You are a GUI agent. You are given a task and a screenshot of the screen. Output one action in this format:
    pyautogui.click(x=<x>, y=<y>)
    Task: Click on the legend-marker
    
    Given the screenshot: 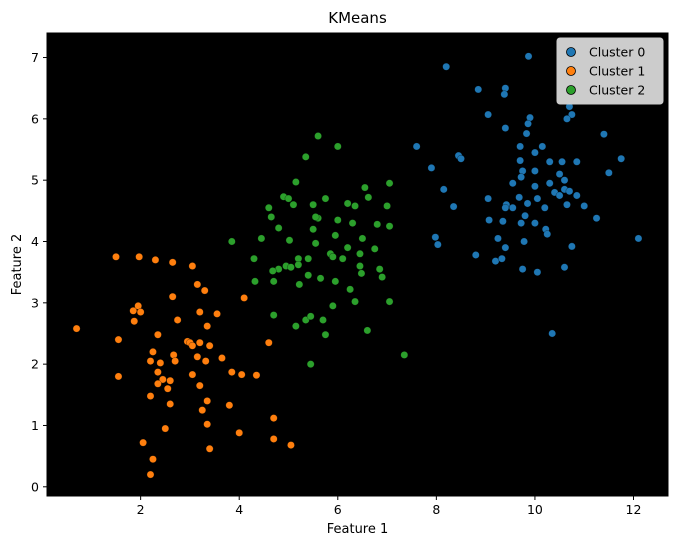 What is the action you would take?
    pyautogui.click(x=571, y=90)
    